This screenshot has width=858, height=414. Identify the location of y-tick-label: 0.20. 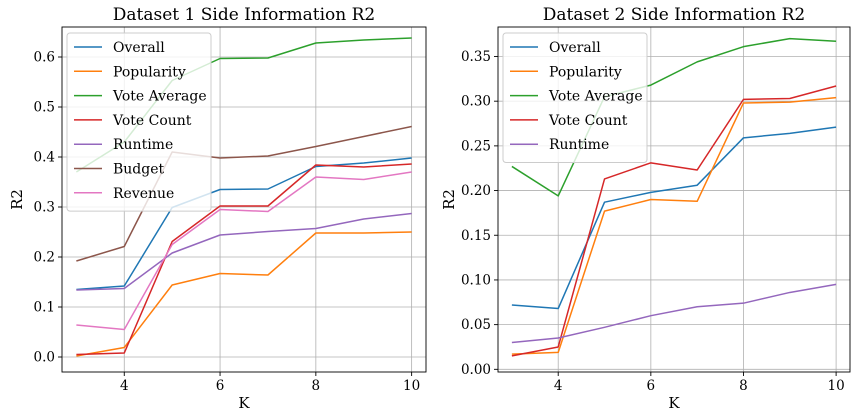
(476, 191).